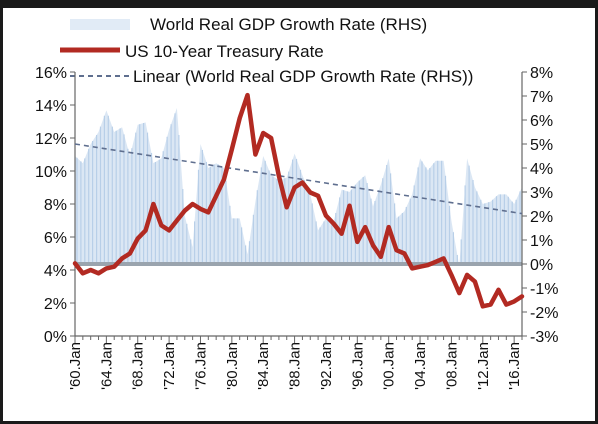 The height and width of the screenshot is (424, 598). I want to click on x-tick-label: '64.Jan, so click(106, 366).